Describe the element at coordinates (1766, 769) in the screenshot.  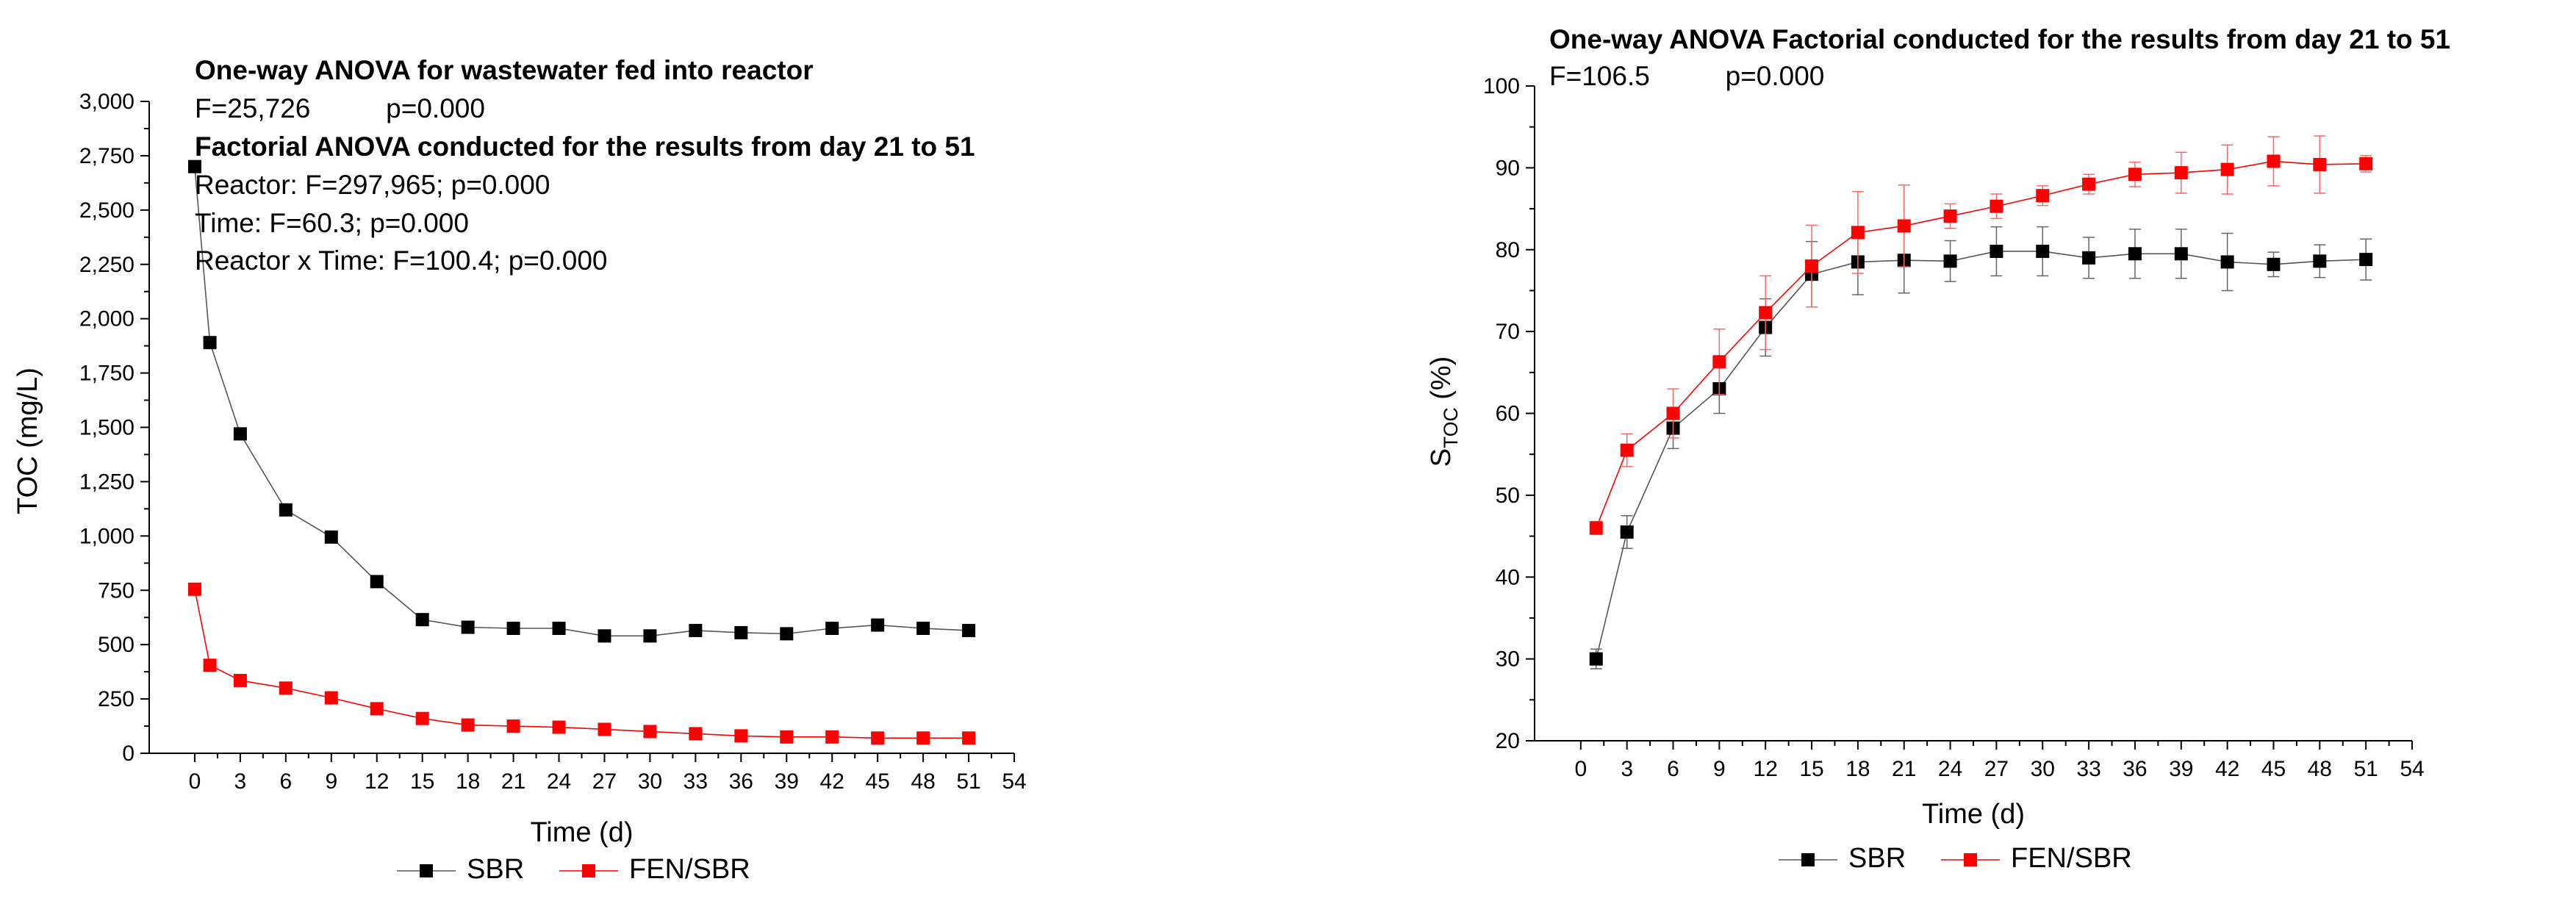
I see `x-tick-label: 12` at that location.